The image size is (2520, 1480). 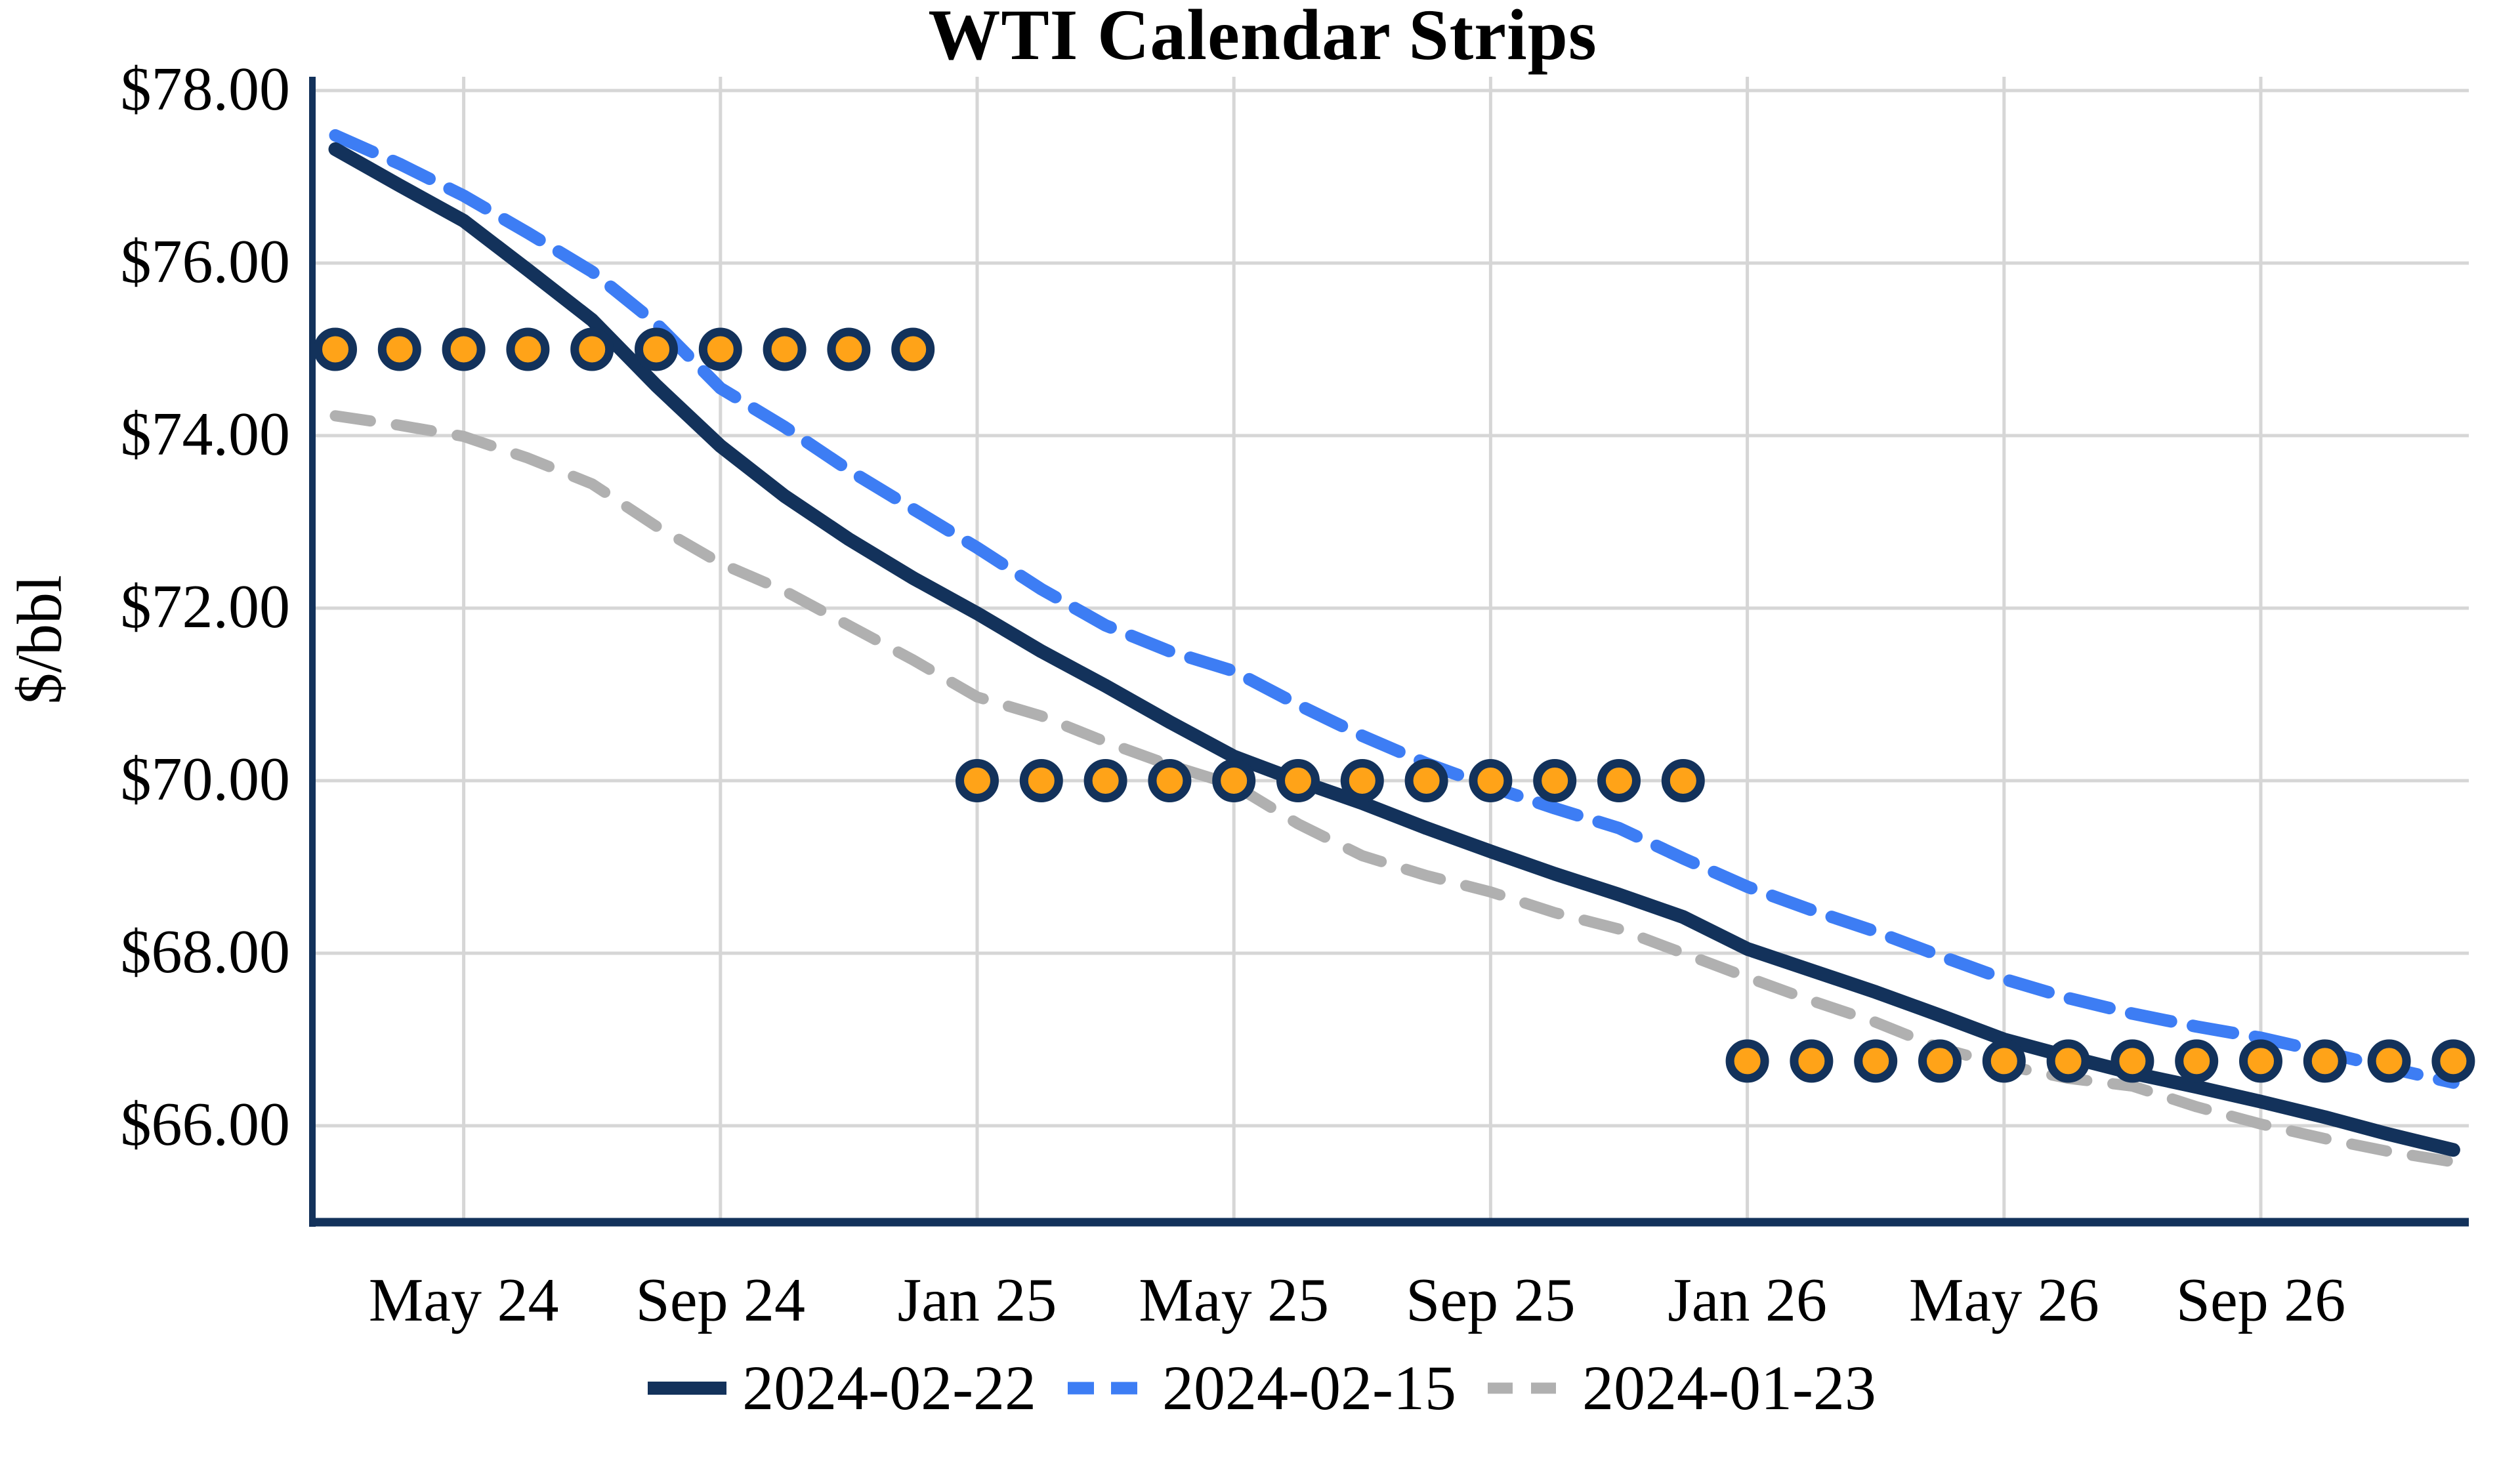 I want to click on y-tick-label: $74.00, so click(x=205, y=434).